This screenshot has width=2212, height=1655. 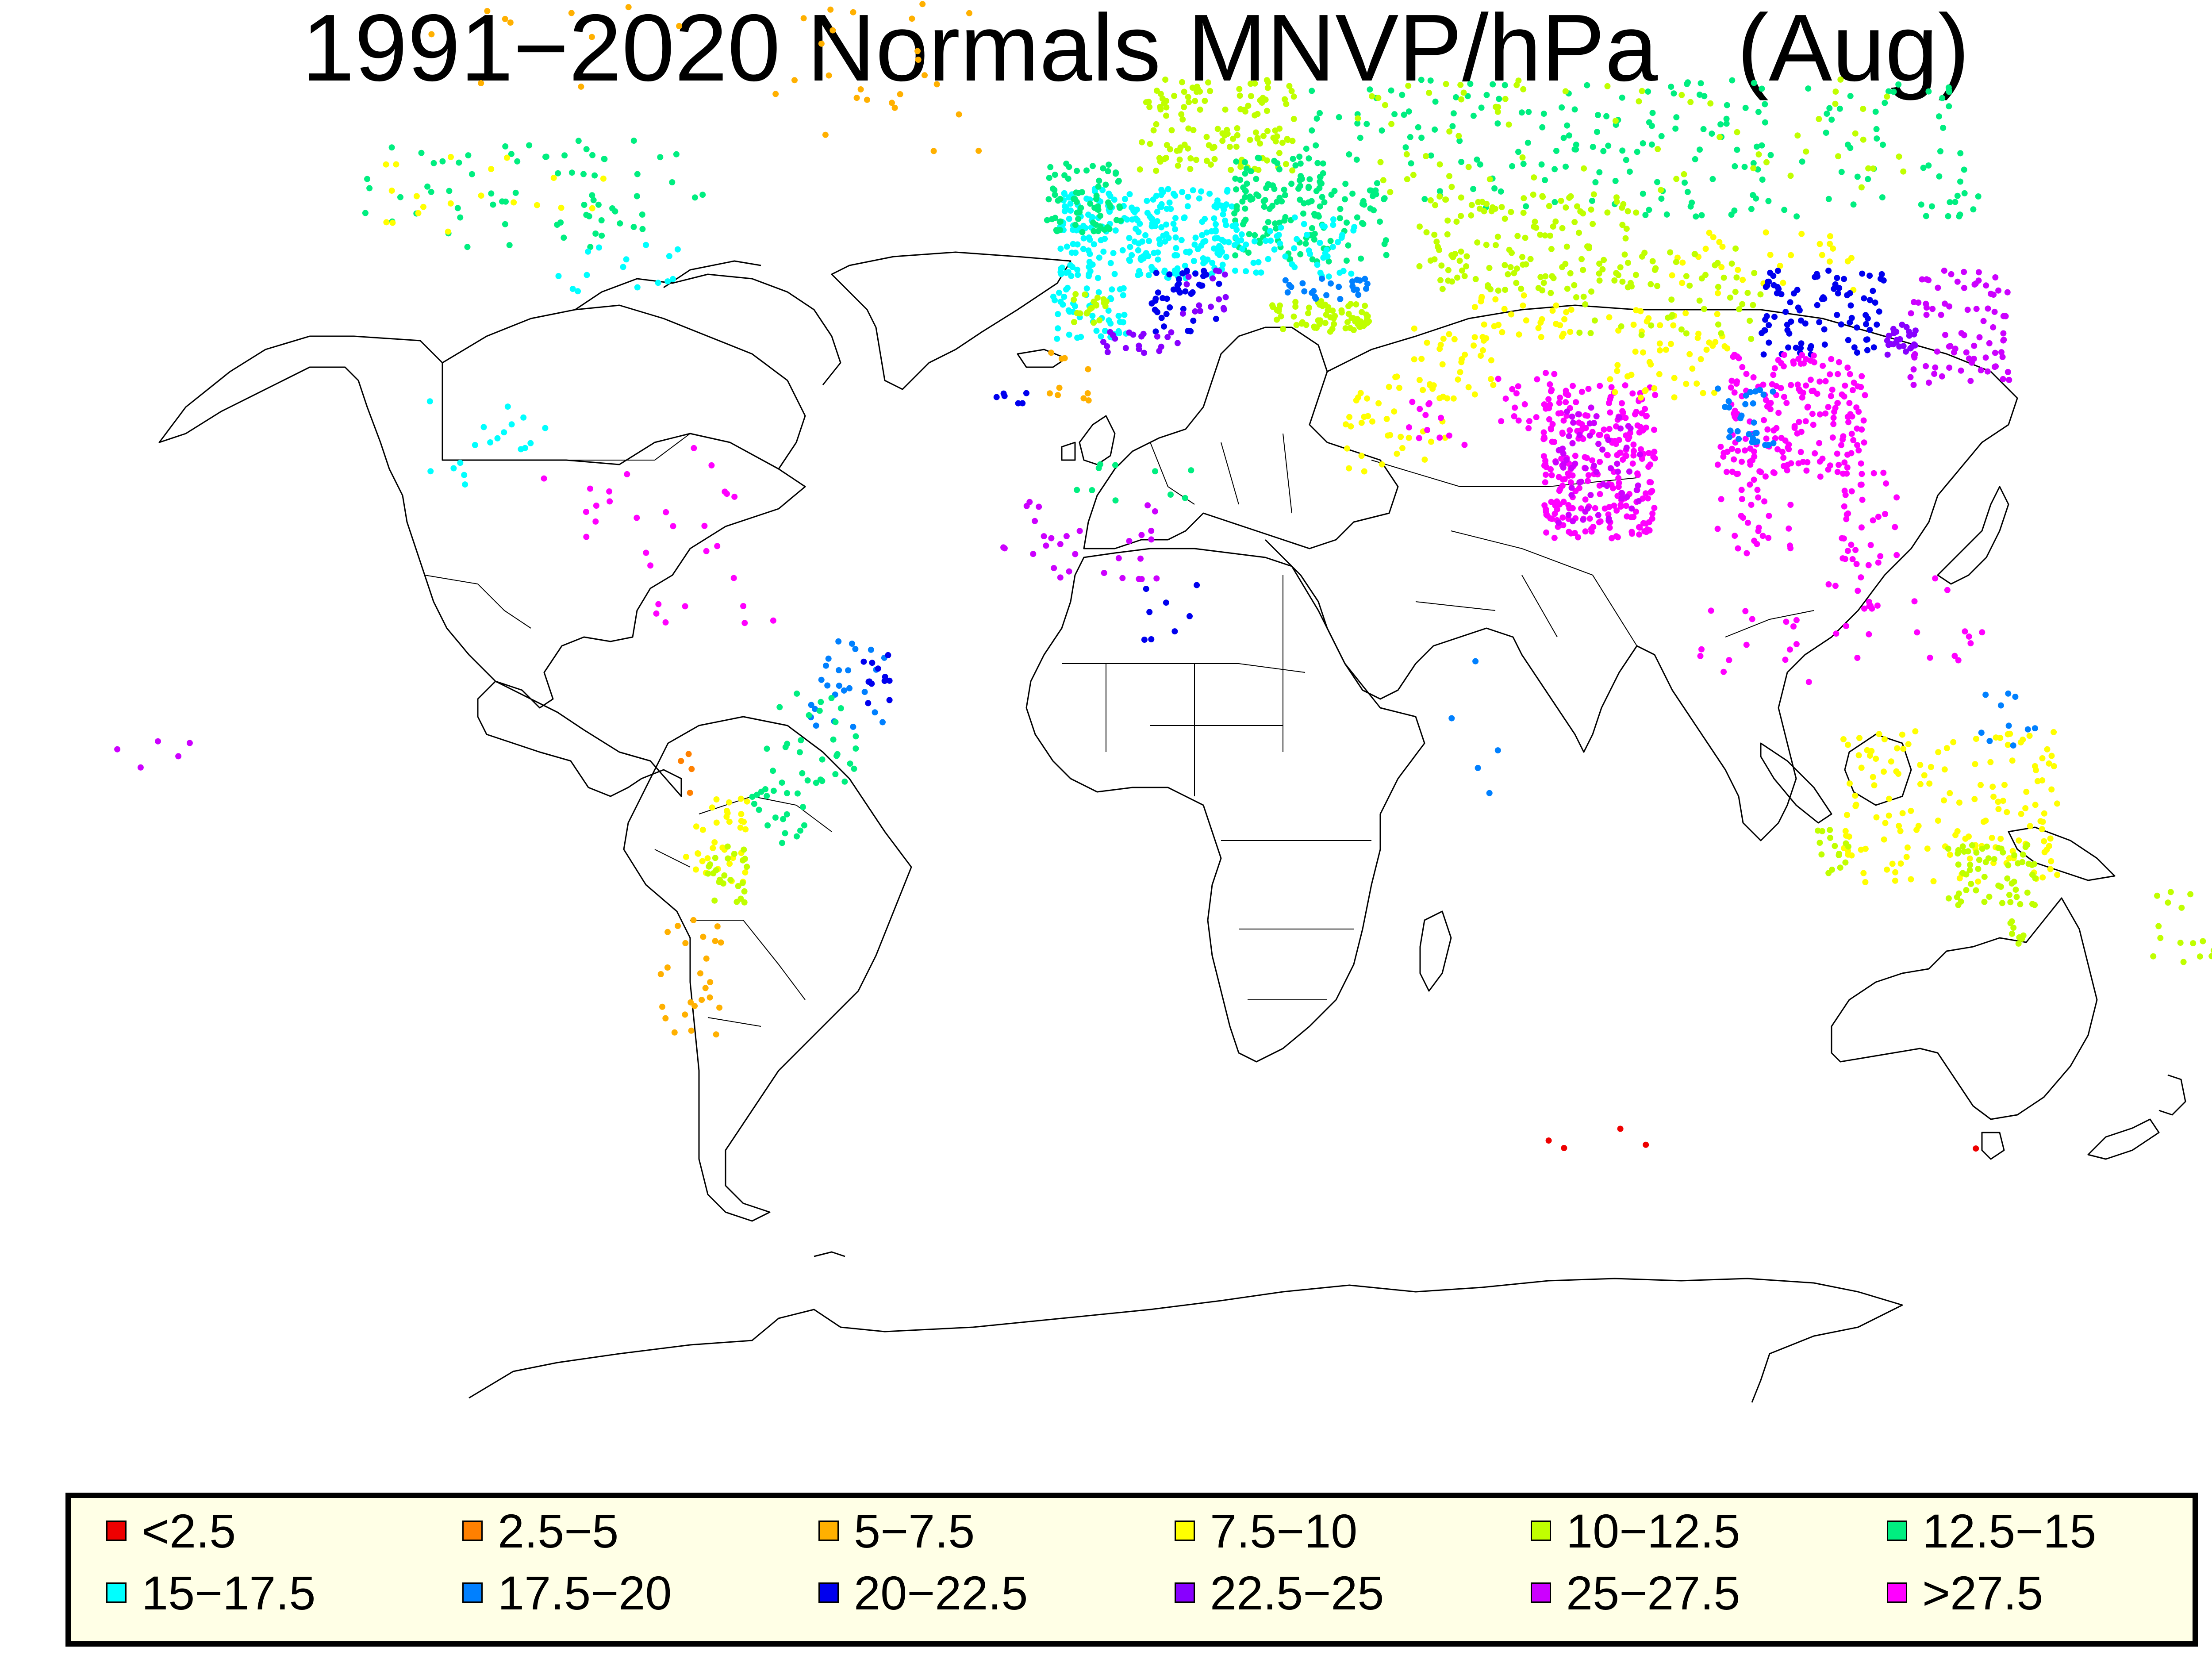 I want to click on legend-label: <2.5, so click(x=189, y=1531).